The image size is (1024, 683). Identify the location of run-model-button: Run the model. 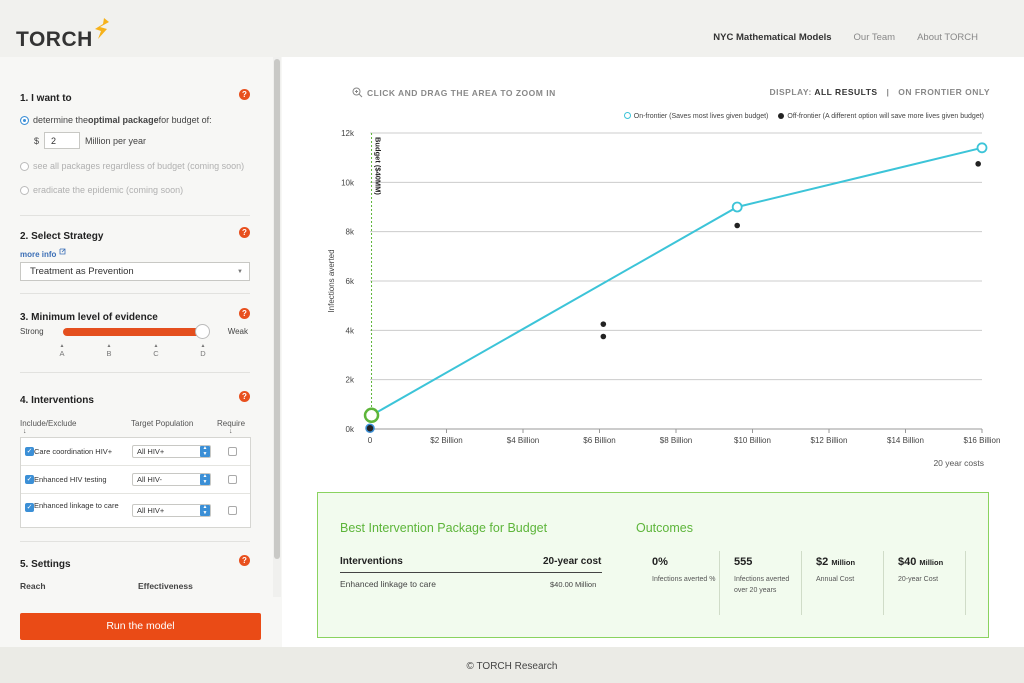
(140, 626).